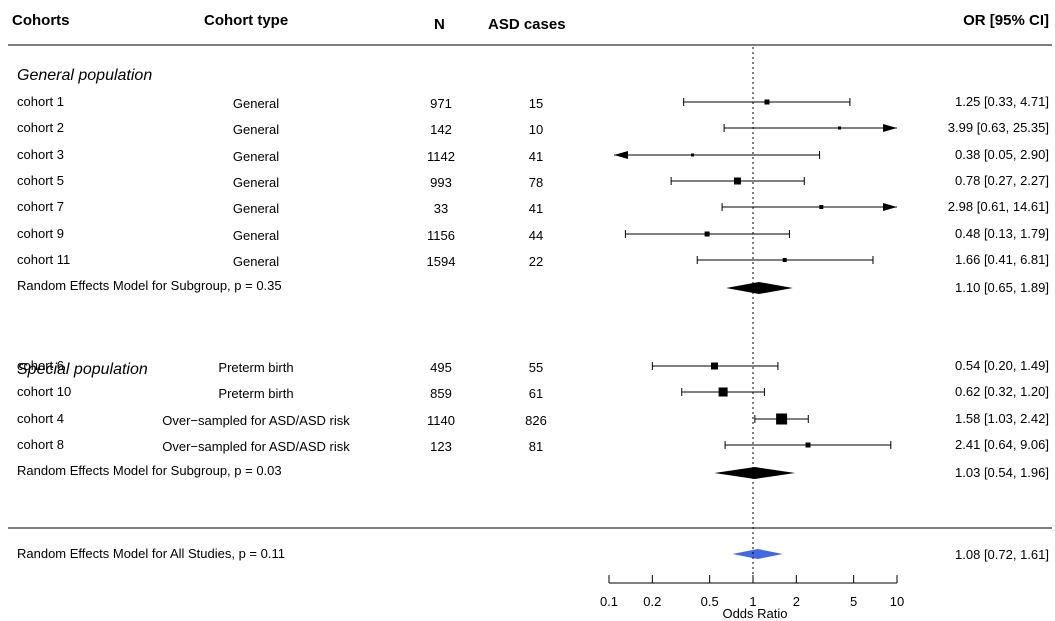  I want to click on or-ci-label: 0.54 [0.20, 1.49], so click(1002, 365).